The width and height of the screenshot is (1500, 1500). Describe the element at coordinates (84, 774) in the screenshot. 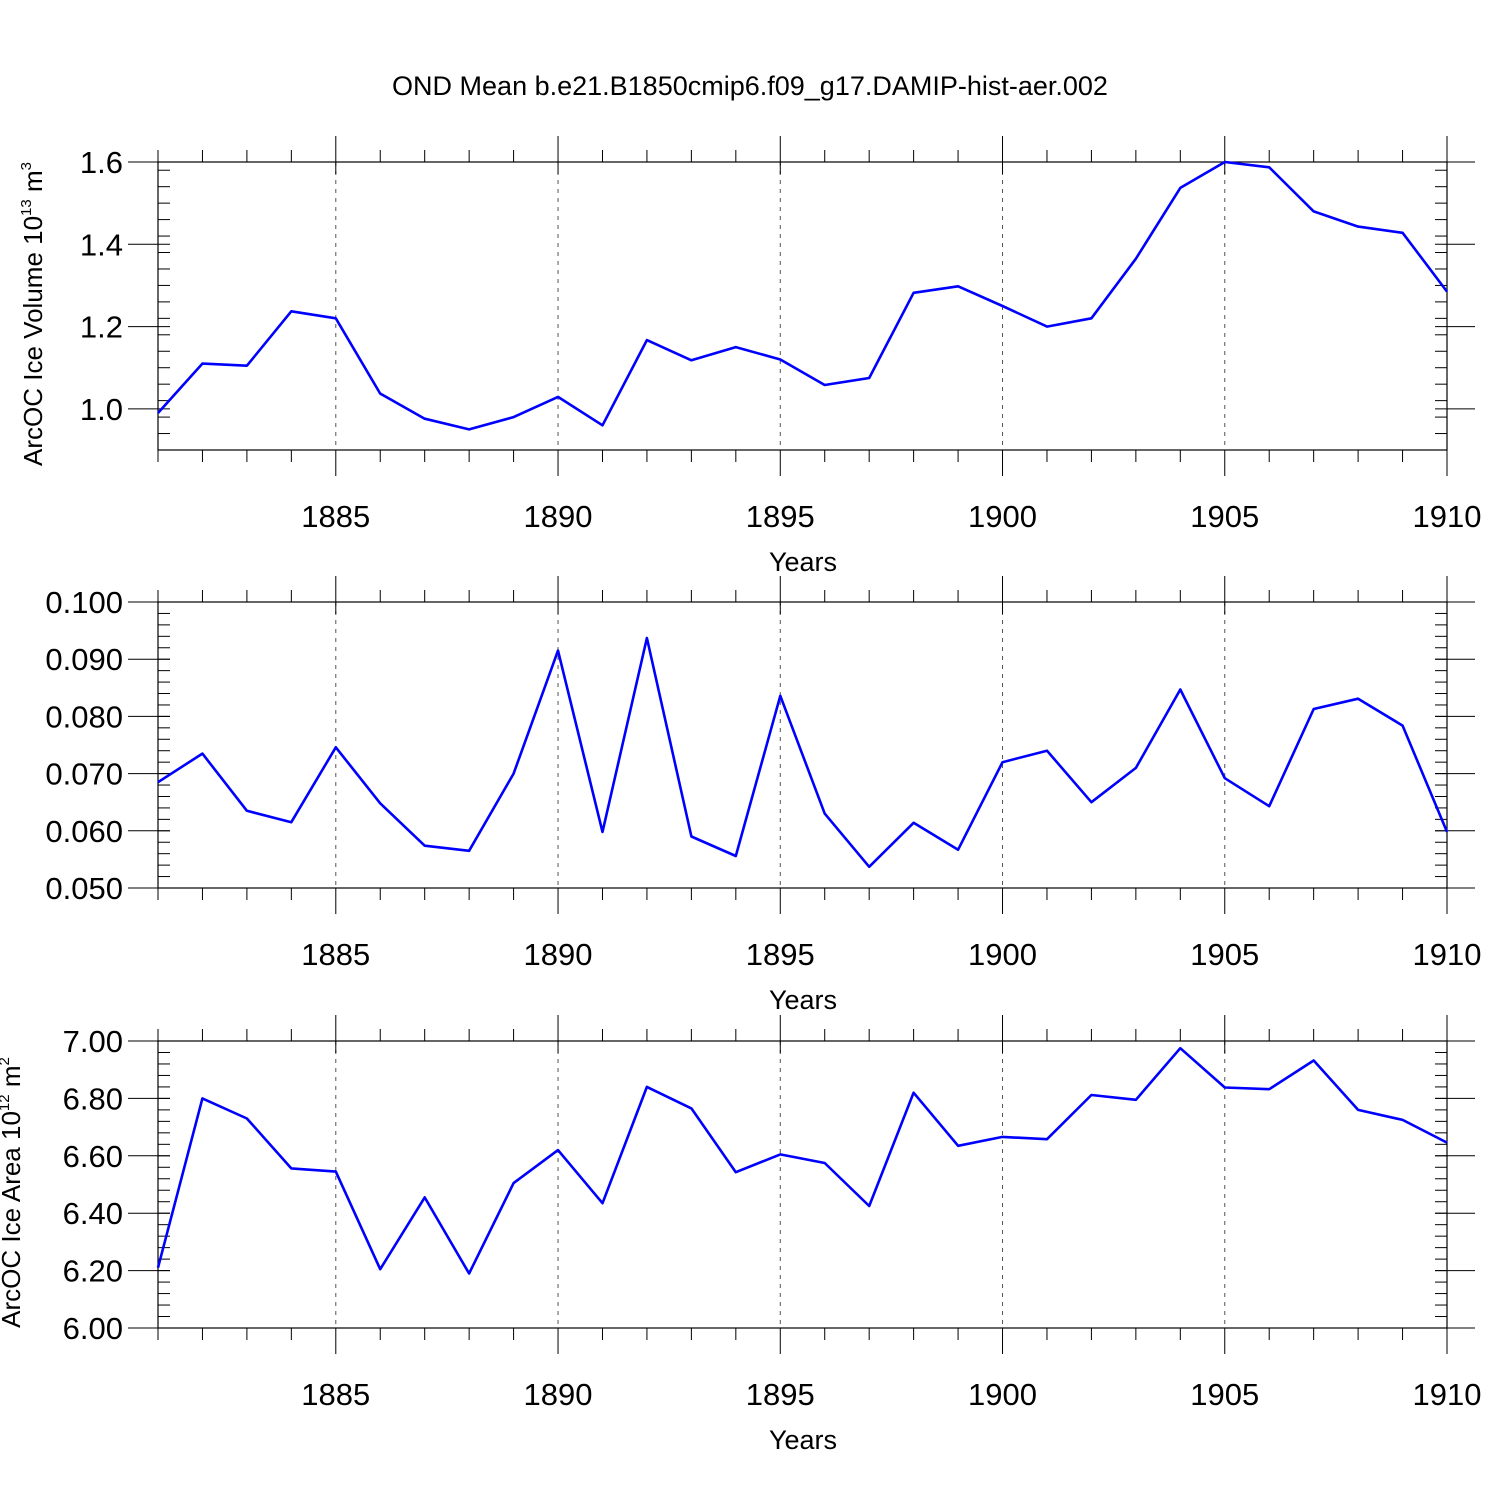

I see `y-tick-label: 0.070` at that location.